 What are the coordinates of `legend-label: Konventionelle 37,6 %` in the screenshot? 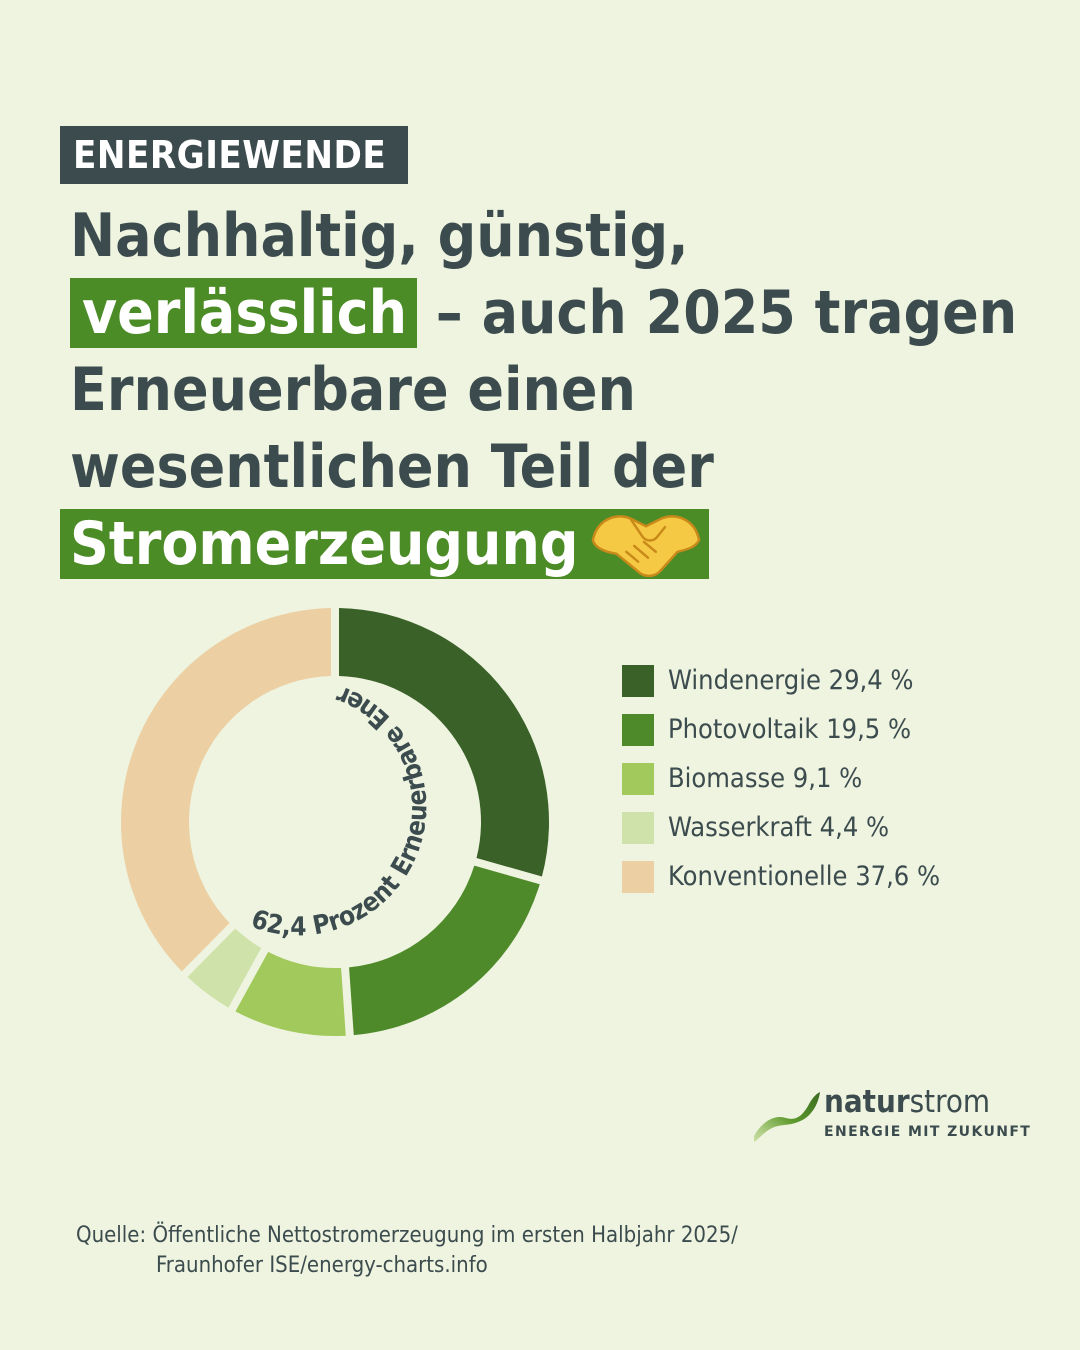 It's located at (804, 876).